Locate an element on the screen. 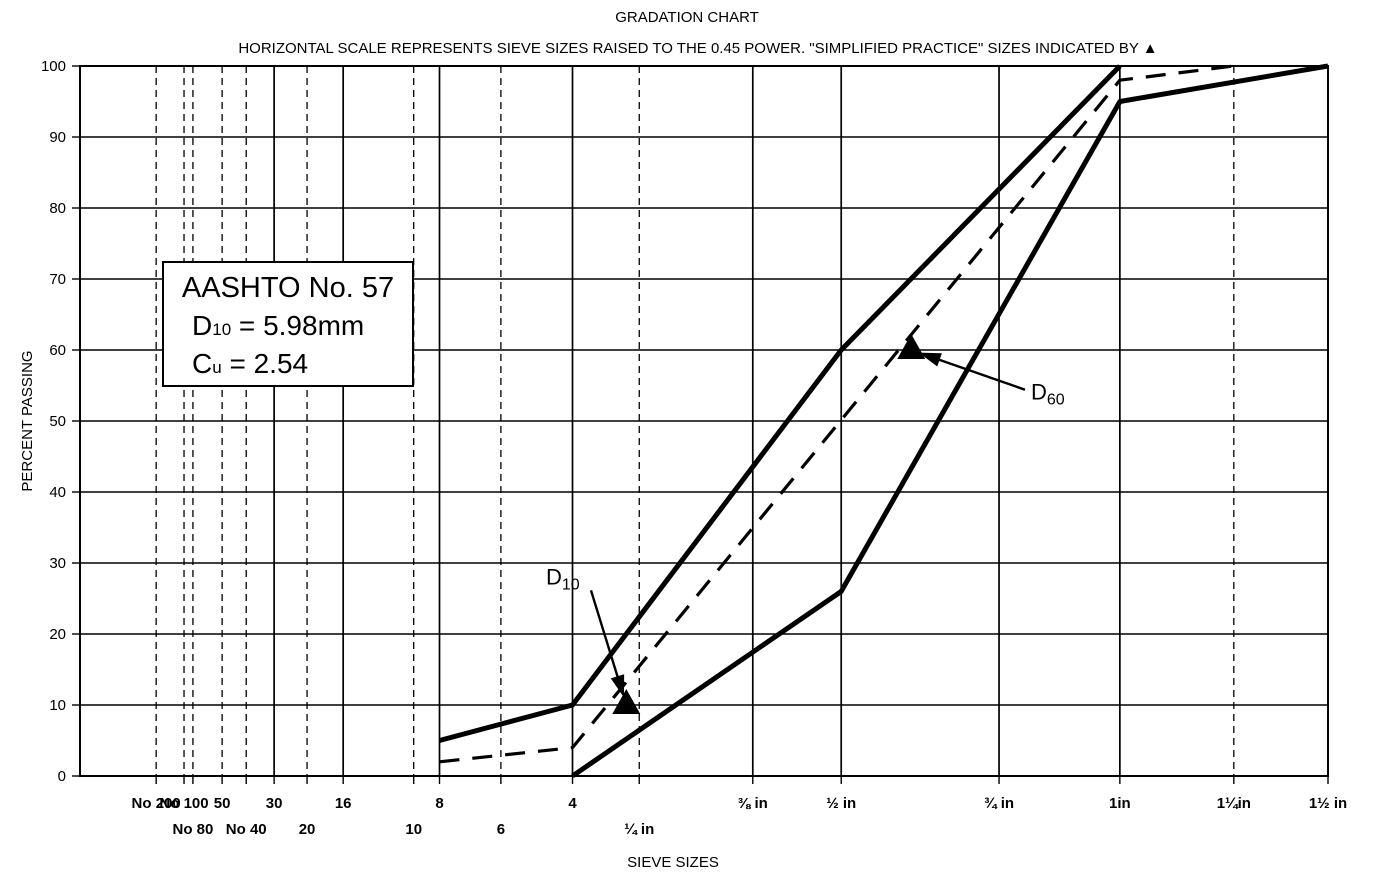  y-axis-ticks: 0 10 20 30 40 50 60 70 80 90 100 is located at coordinates (60, 421).